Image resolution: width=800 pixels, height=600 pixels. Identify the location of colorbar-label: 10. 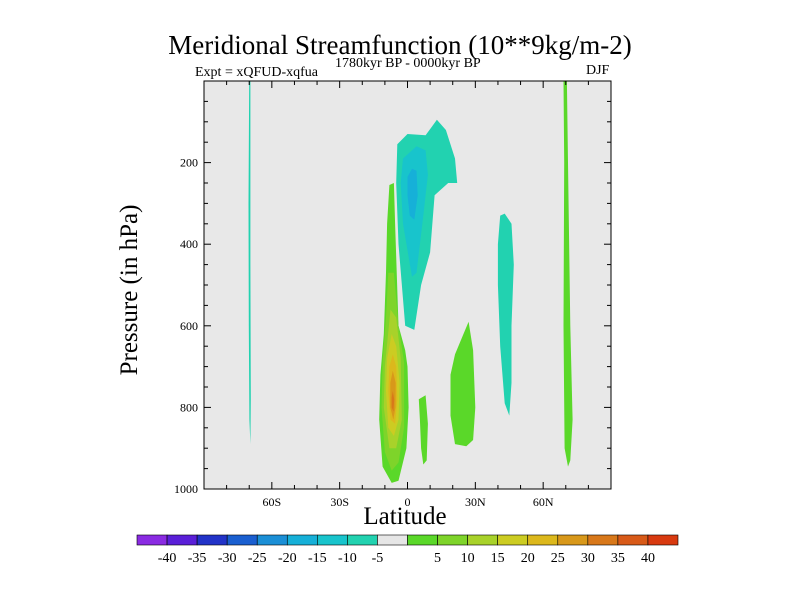
(468, 558).